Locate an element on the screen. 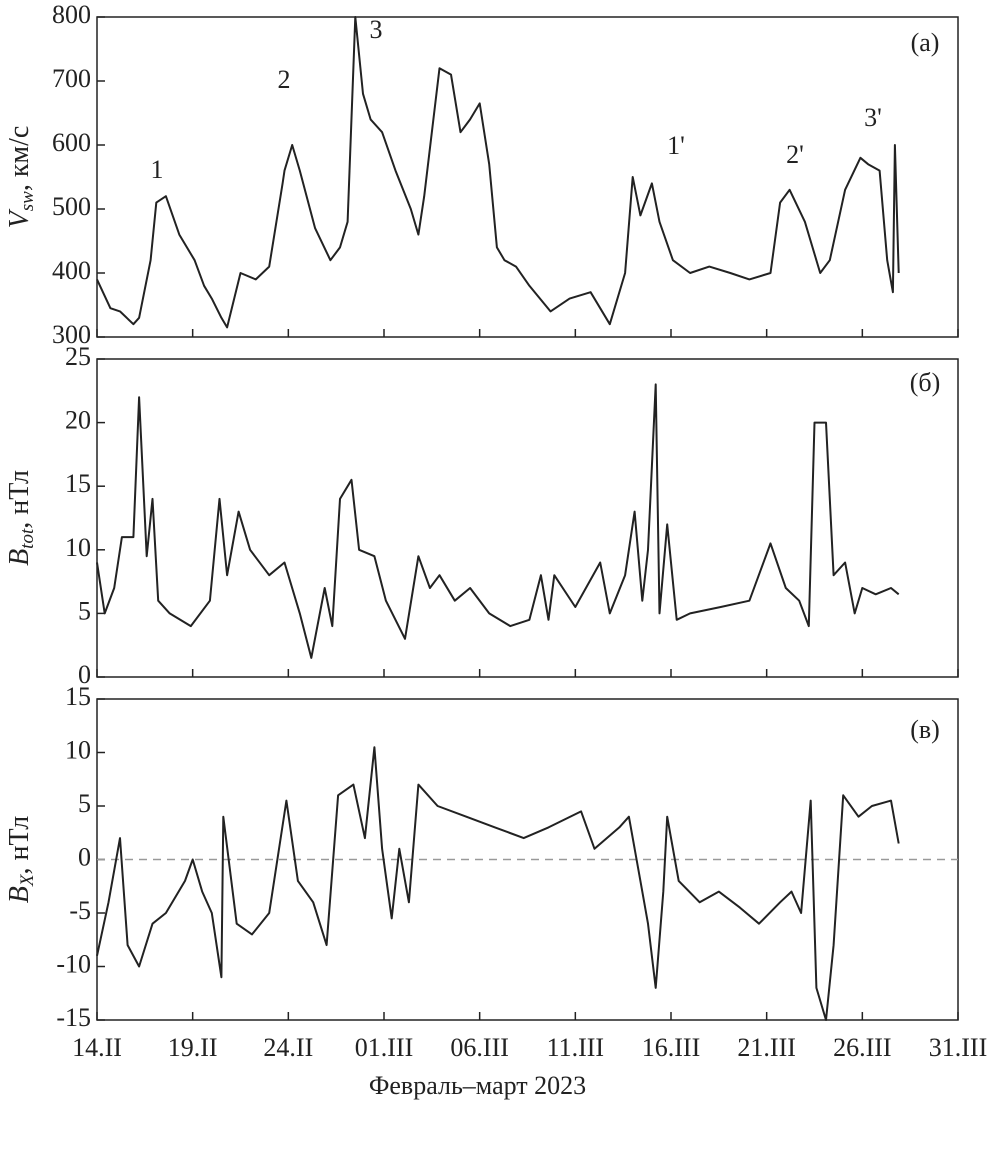 This screenshot has width=998, height=1150. peak-annotation: 1' is located at coordinates (676, 145).